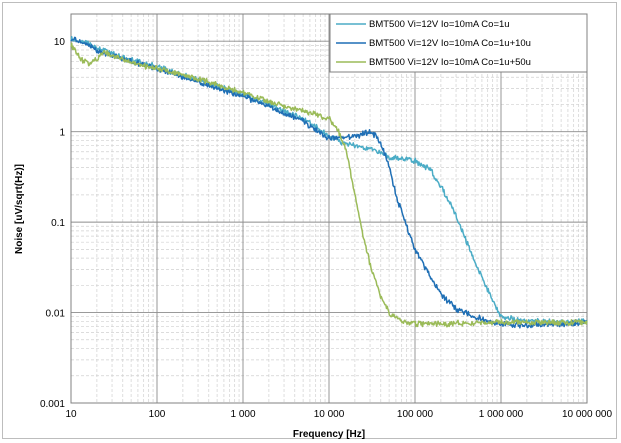  Describe the element at coordinates (58, 223) in the screenshot. I see `y-tick-label: 0.1` at that location.